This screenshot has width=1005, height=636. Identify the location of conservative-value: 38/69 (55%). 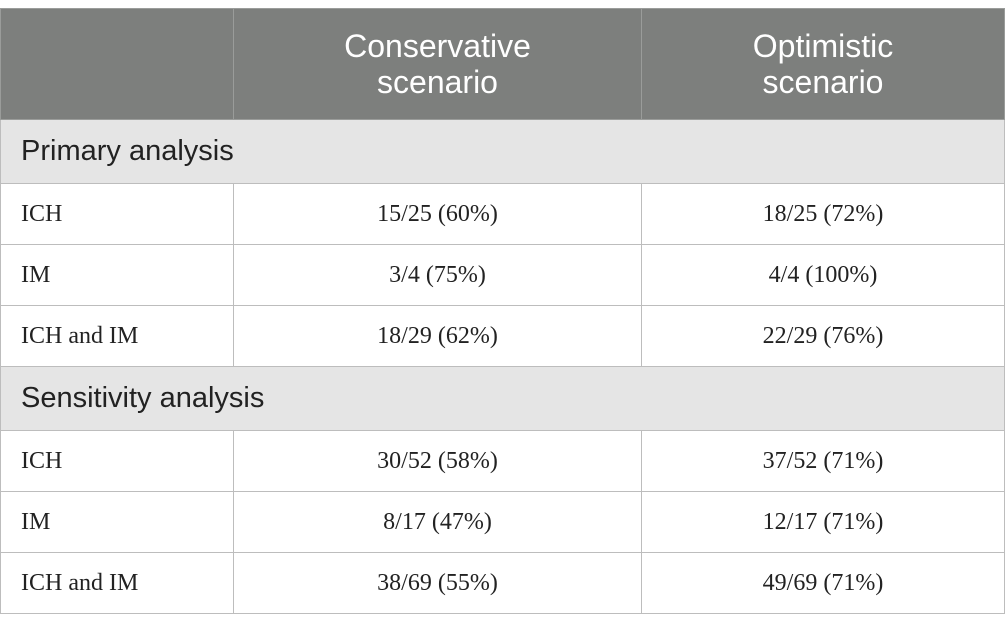
(437, 583).